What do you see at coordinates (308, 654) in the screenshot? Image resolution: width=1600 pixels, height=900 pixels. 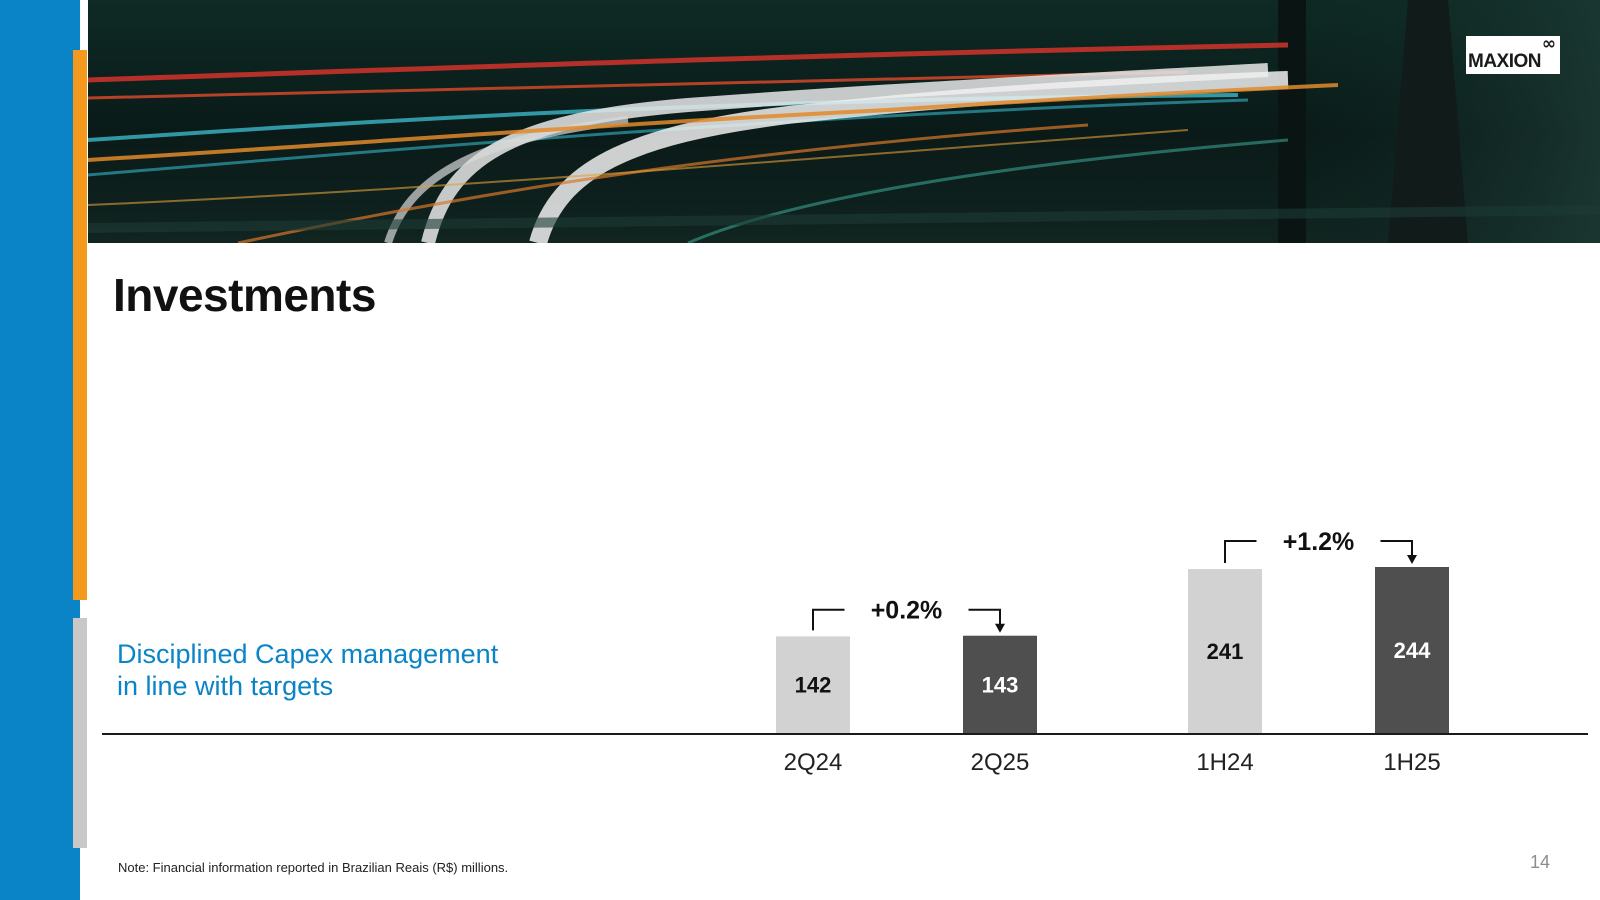 I see `subtitle-line-1: Disciplined Capex management` at bounding box center [308, 654].